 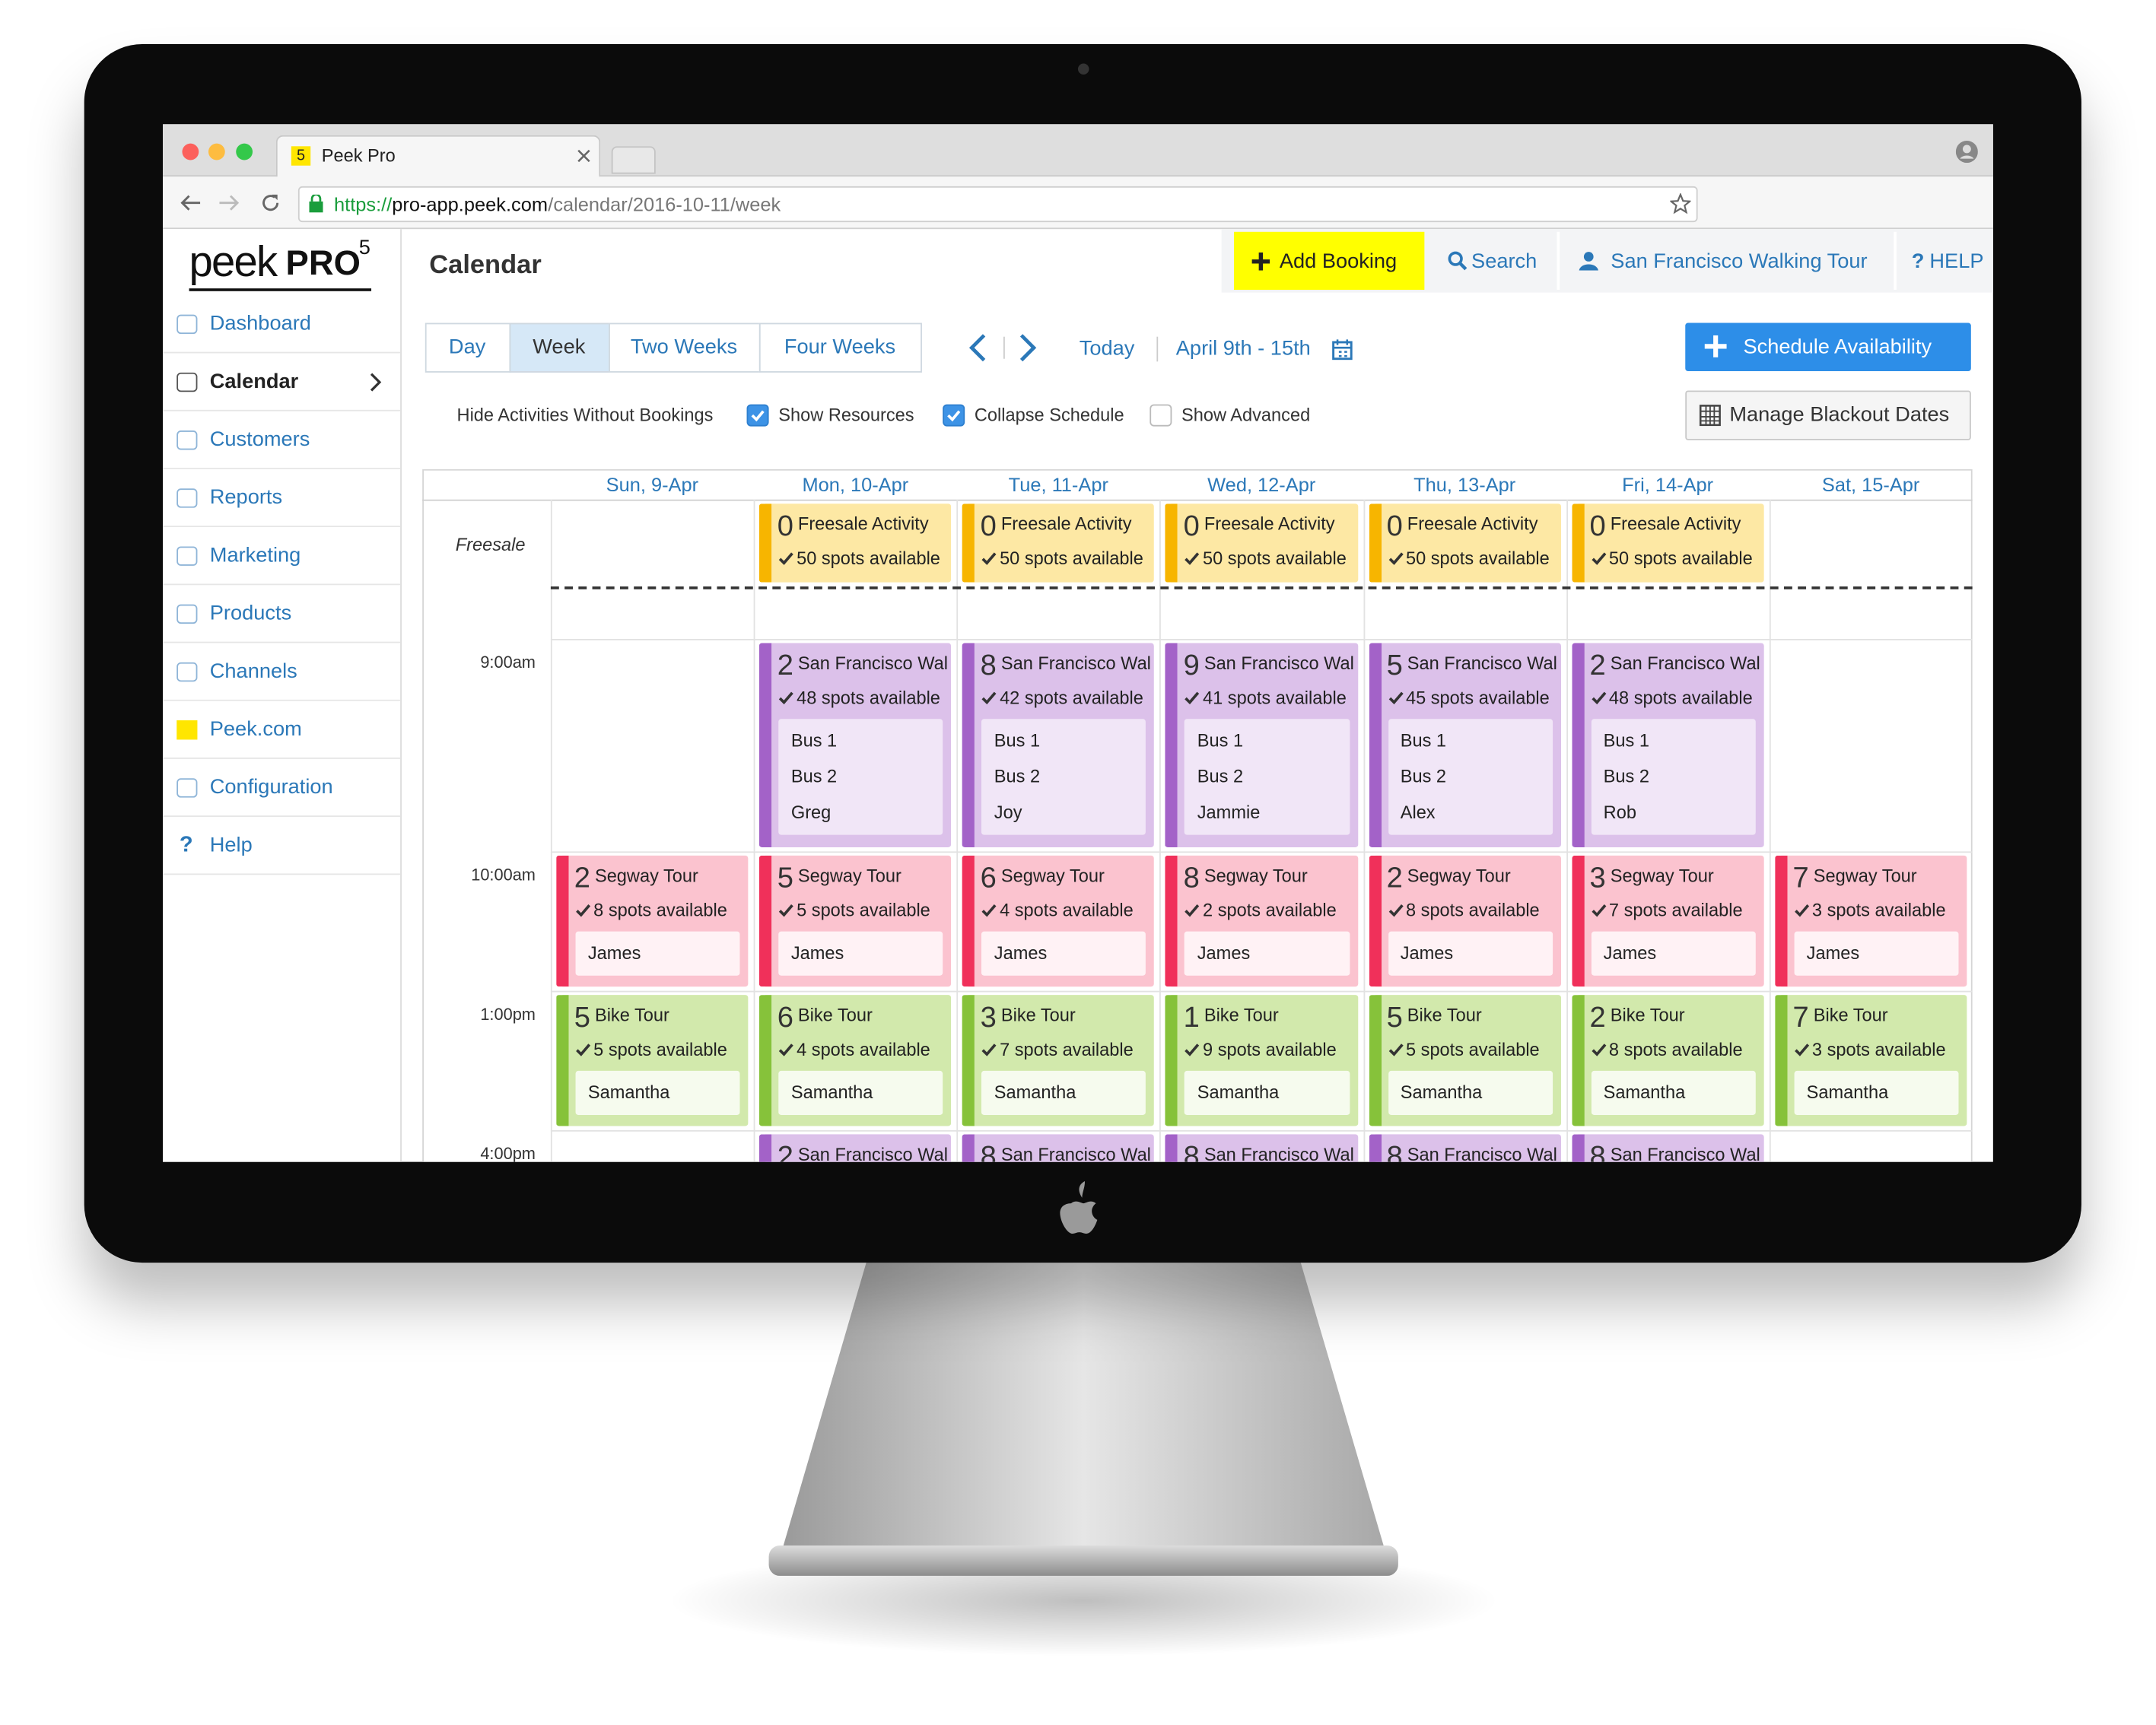 I want to click on blackout-label: Manage Blackout Dates, so click(x=1840, y=414).